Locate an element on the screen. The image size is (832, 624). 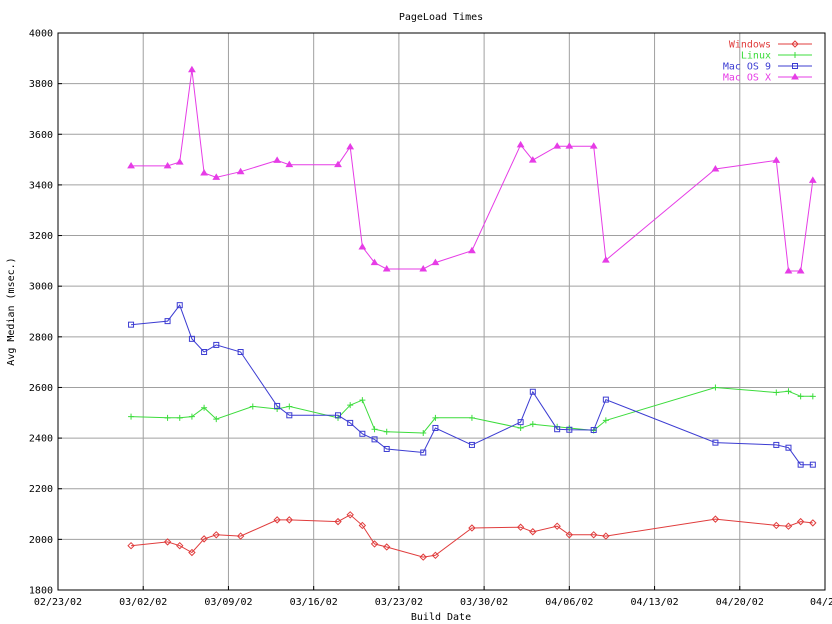
y-tick-label: 1800 is located at coordinates (41, 591).